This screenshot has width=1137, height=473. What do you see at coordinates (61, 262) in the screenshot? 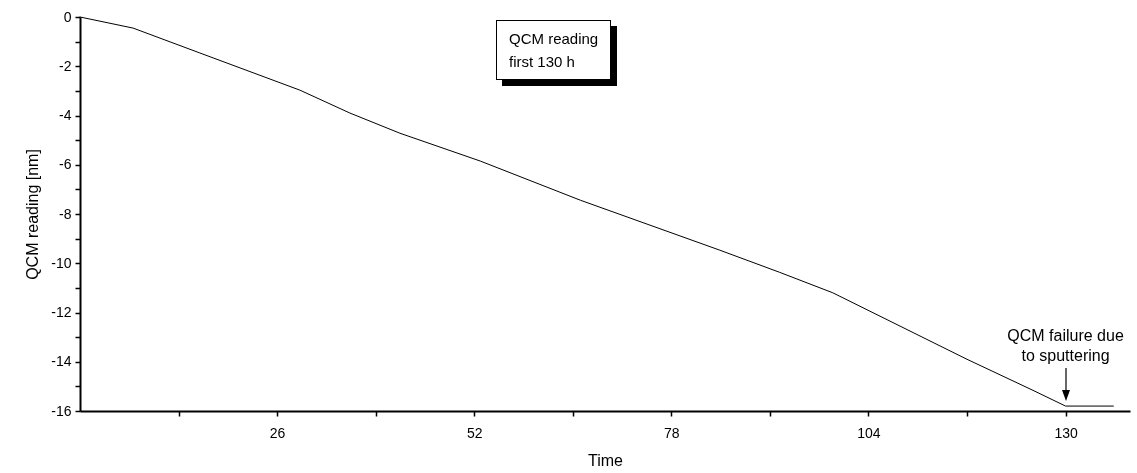
I see `y-tick-label: -10` at bounding box center [61, 262].